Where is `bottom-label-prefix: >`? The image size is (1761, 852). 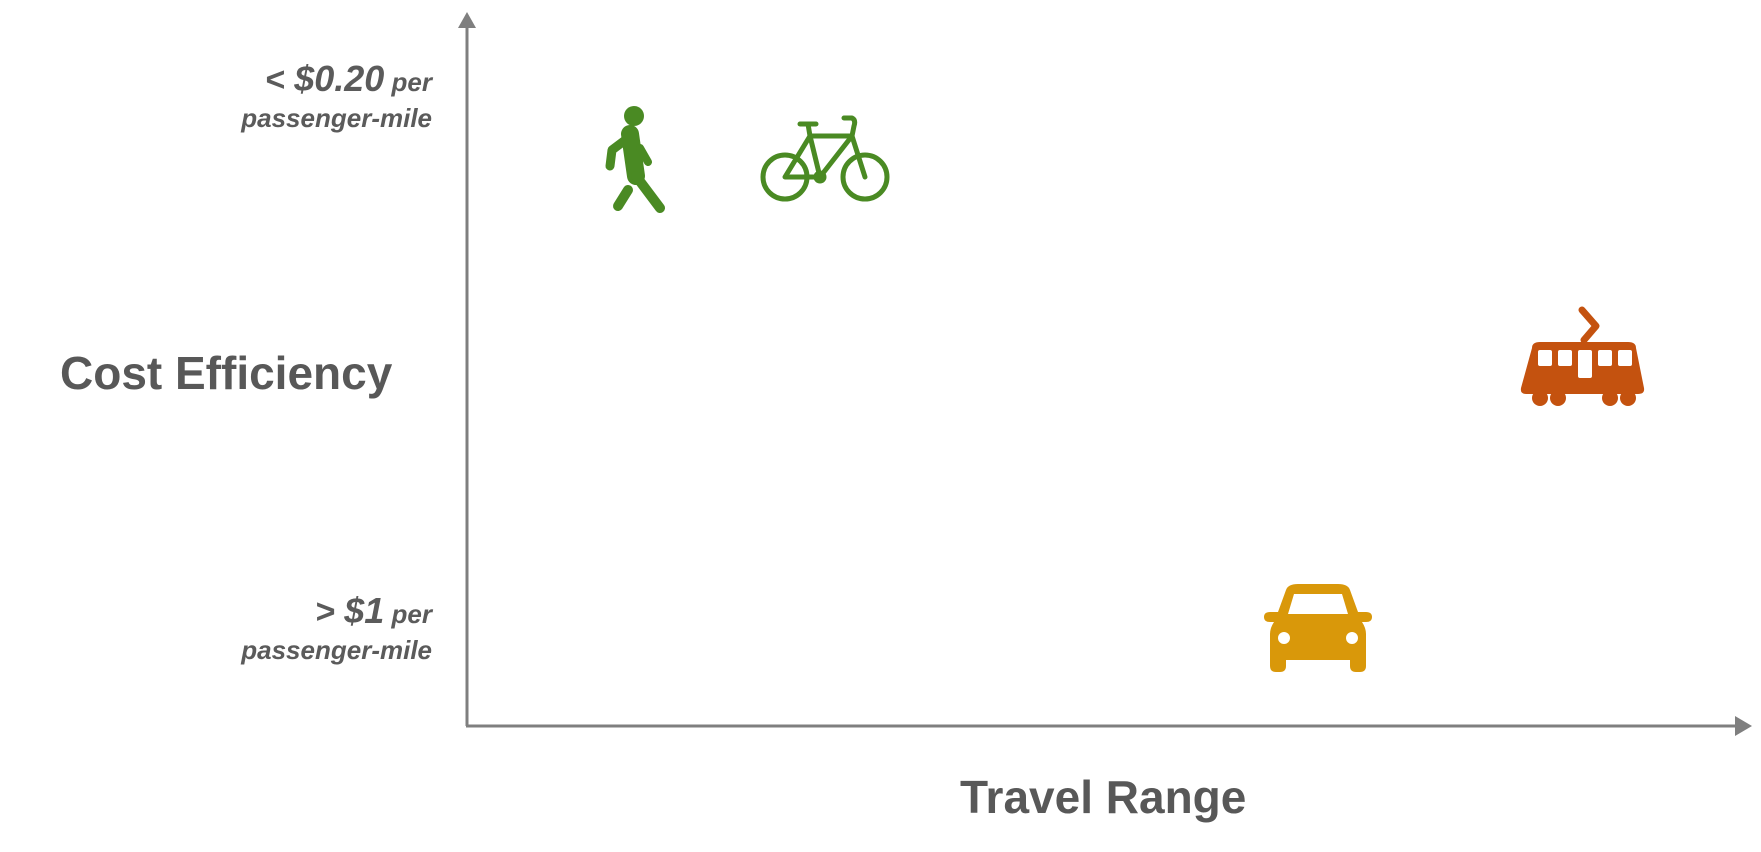 bottom-label-prefix: > is located at coordinates (329, 612).